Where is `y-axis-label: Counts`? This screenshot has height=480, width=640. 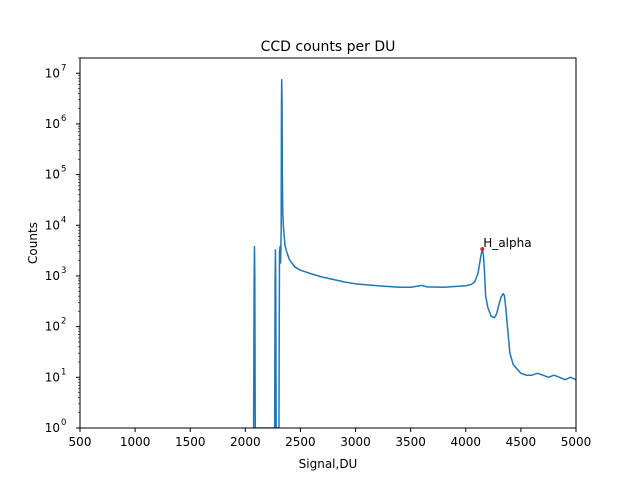
y-axis-label: Counts is located at coordinates (33, 243).